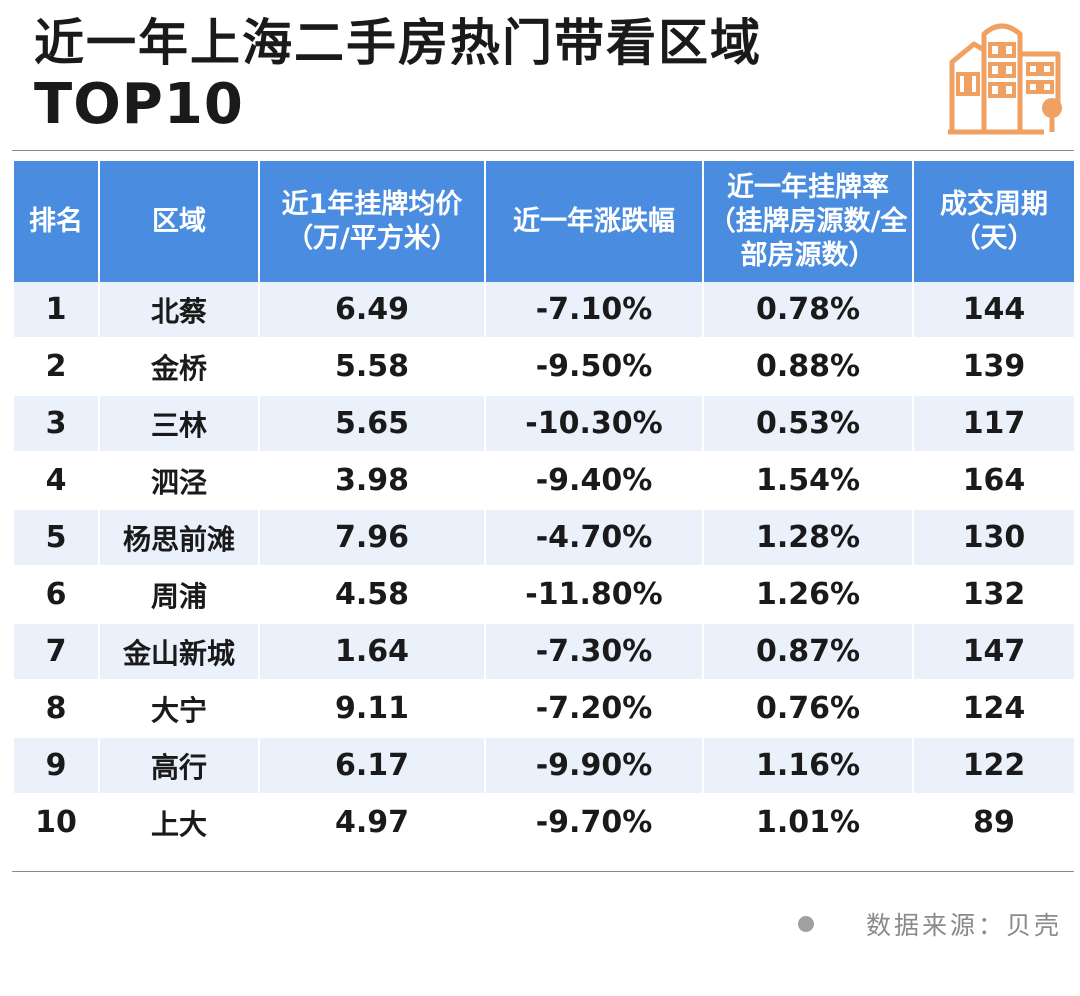  I want to click on top-divider, so click(543, 150).